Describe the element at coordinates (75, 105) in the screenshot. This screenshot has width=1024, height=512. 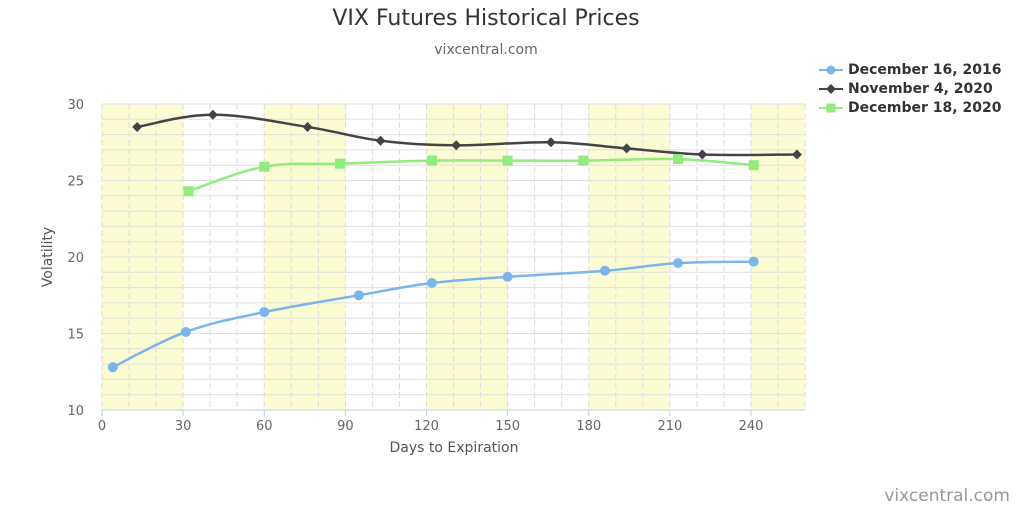
I see `y-tick-label: 30` at that location.